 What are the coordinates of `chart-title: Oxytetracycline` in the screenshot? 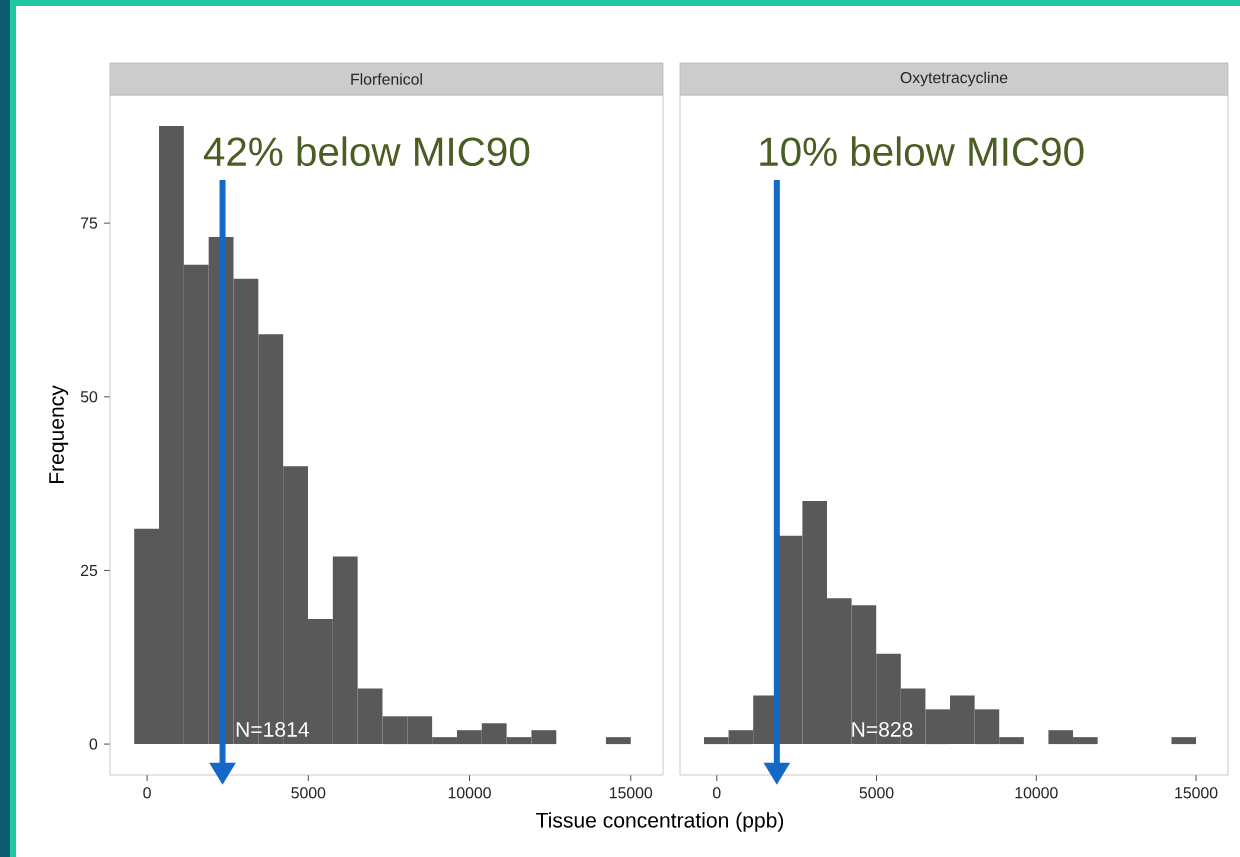 It's located at (954, 79).